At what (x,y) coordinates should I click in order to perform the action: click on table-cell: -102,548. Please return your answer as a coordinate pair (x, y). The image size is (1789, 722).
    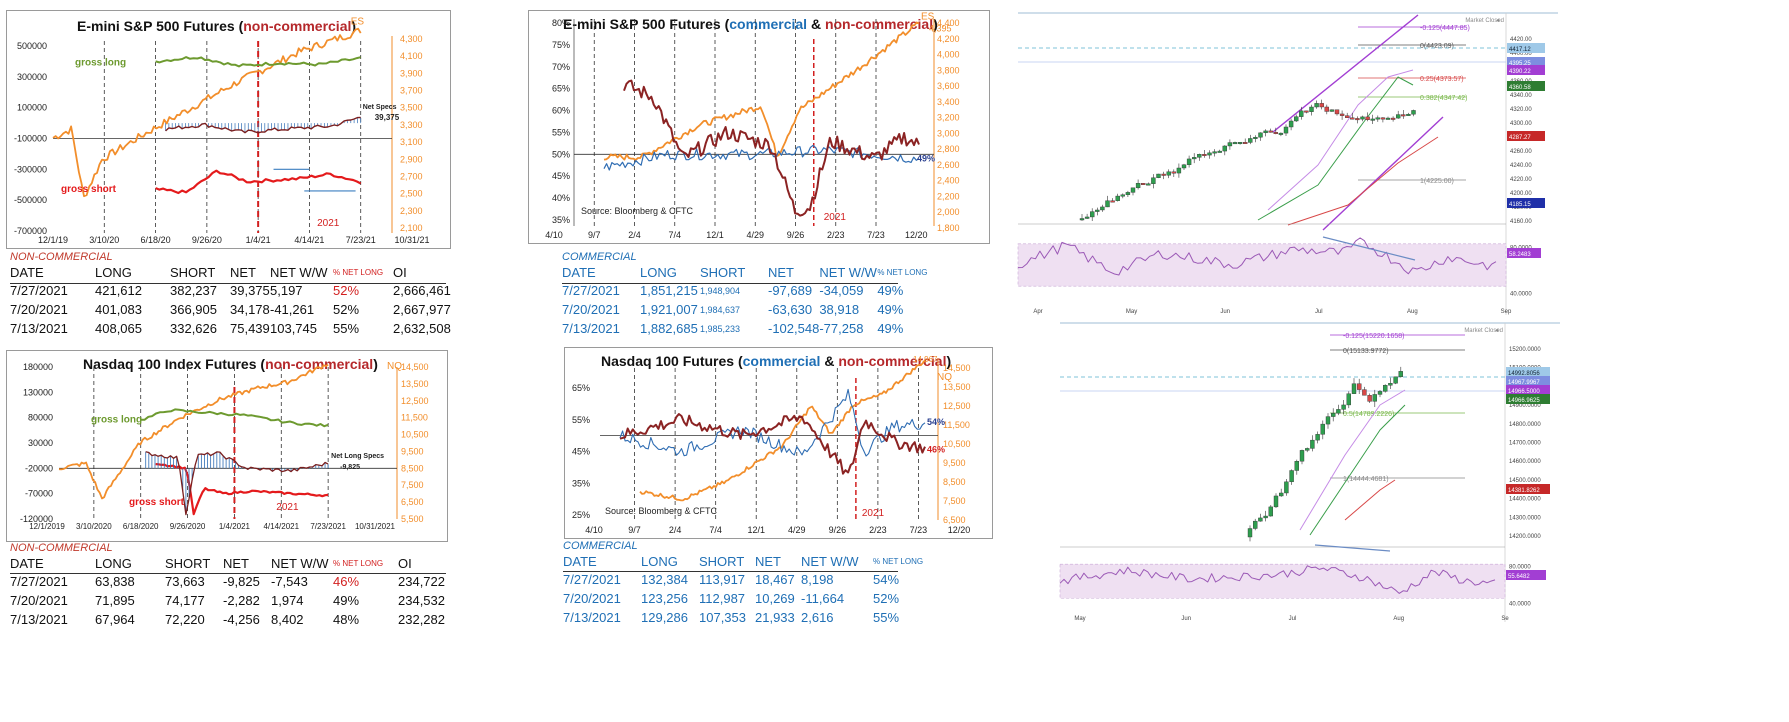
    Looking at the image, I should click on (794, 328).